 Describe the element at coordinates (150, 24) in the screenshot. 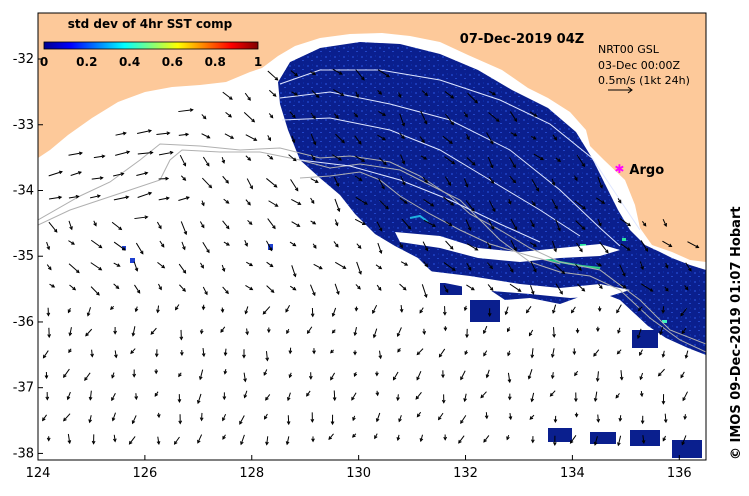

I see `colorbar-label: std dev of 4hr SST comp` at that location.